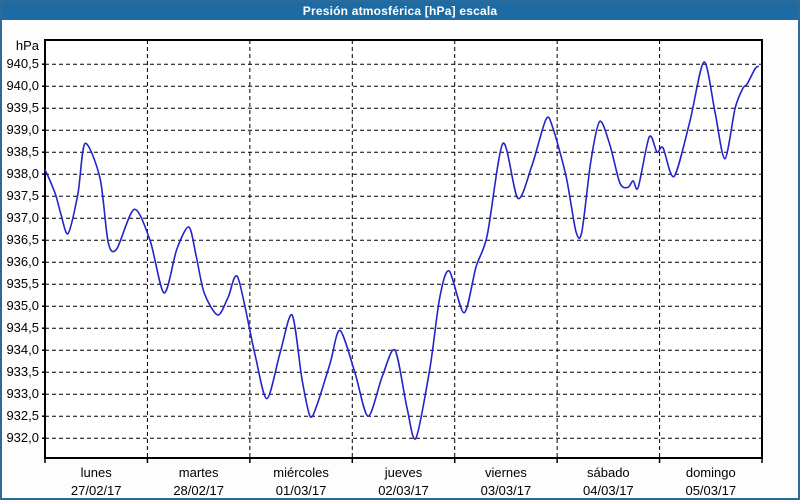 This screenshot has width=800, height=500. I want to click on y-tick-label: 938,0, so click(22, 173).